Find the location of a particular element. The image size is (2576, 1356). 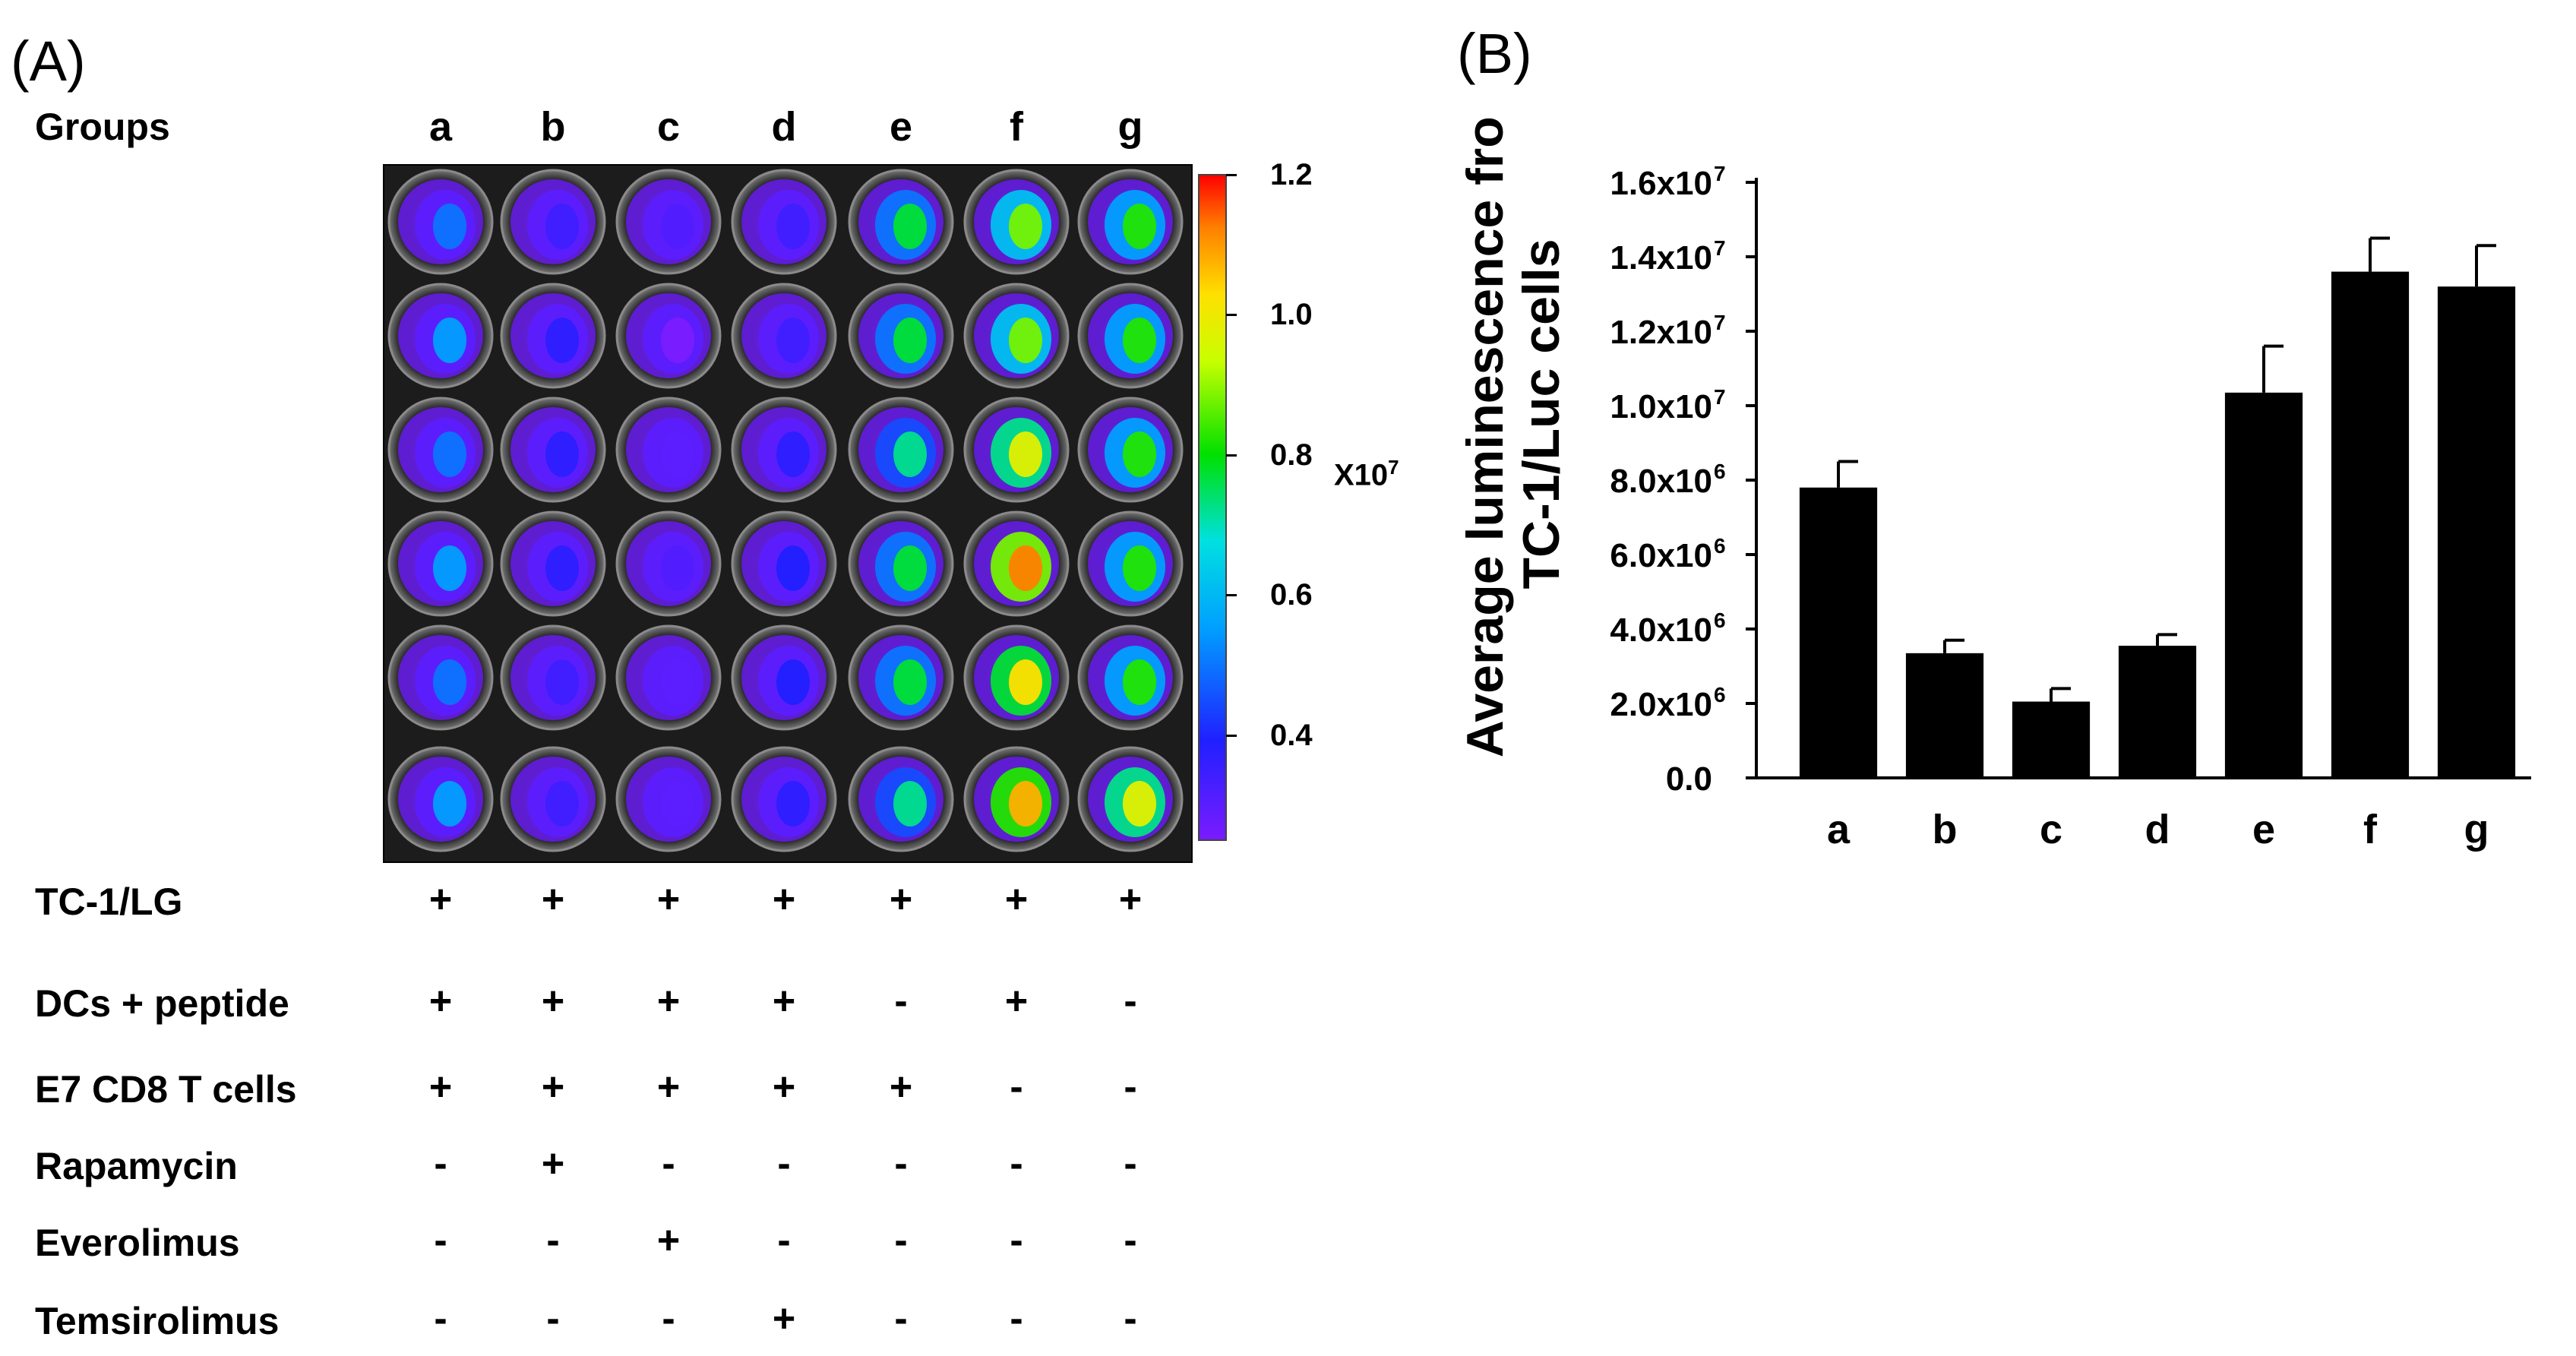

column-letter-b: b is located at coordinates (553, 127).